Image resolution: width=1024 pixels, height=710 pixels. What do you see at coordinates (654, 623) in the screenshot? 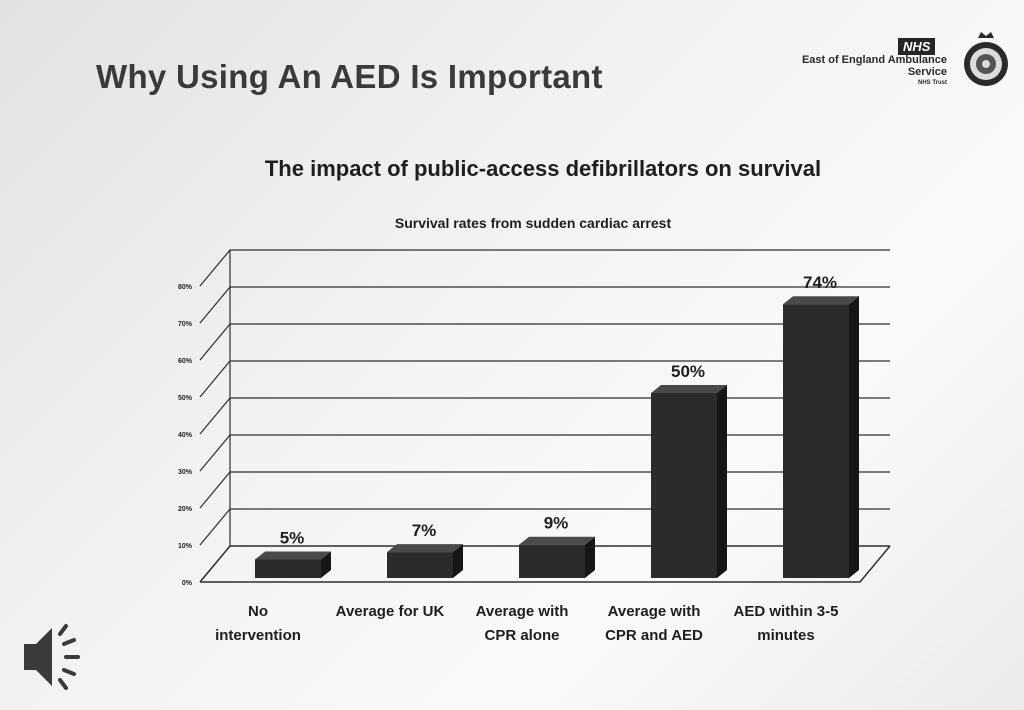
I see `x-category-label: Average with CPR and AED` at bounding box center [654, 623].